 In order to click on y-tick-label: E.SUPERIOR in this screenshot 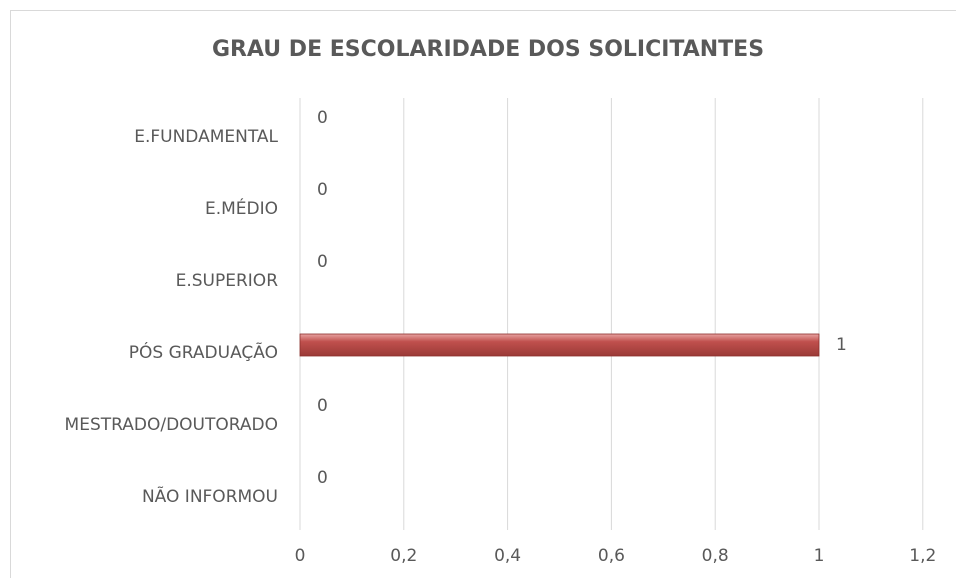, I will do `click(227, 281)`.